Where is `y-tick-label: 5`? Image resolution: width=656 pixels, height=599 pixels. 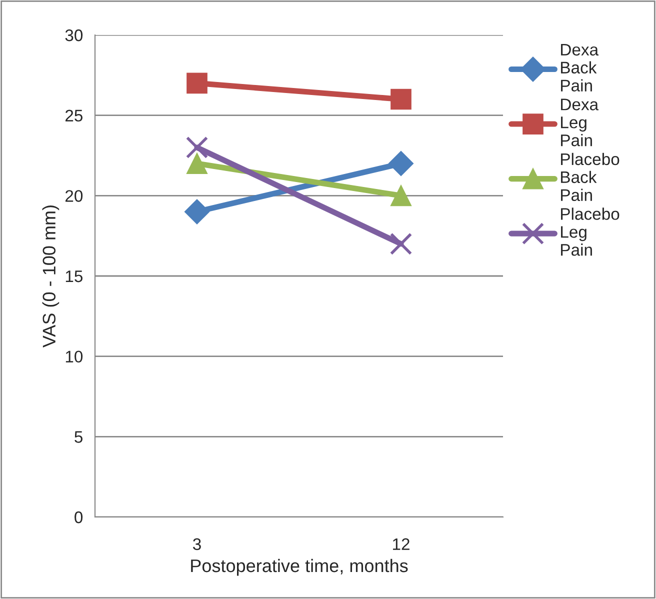
y-tick-label: 5 is located at coordinates (78, 437).